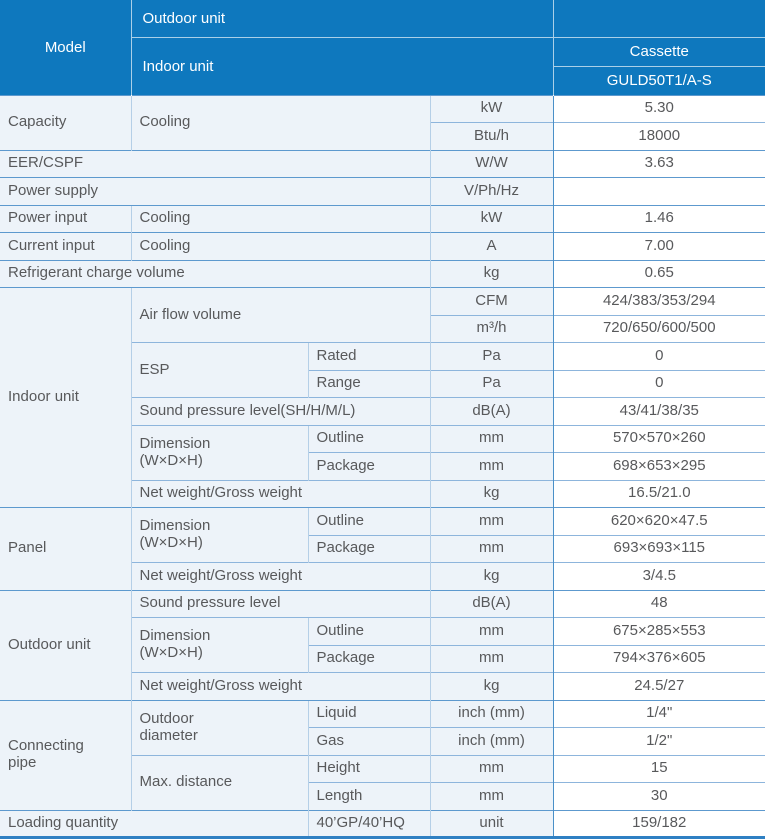 This screenshot has height=839, width=765. Describe the element at coordinates (658, 768) in the screenshot. I see `spec-value: 15` at that location.